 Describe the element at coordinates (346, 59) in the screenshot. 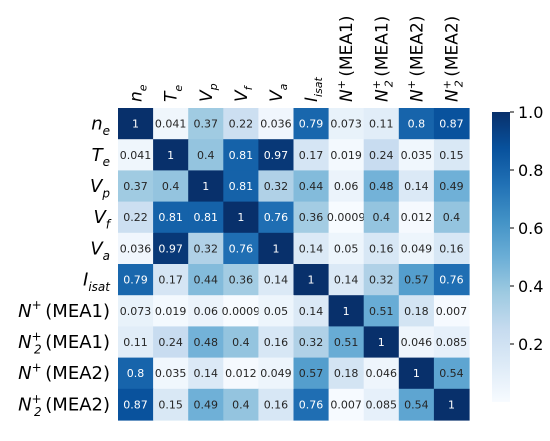

I see `column-label: N+ (MEA1)` at that location.